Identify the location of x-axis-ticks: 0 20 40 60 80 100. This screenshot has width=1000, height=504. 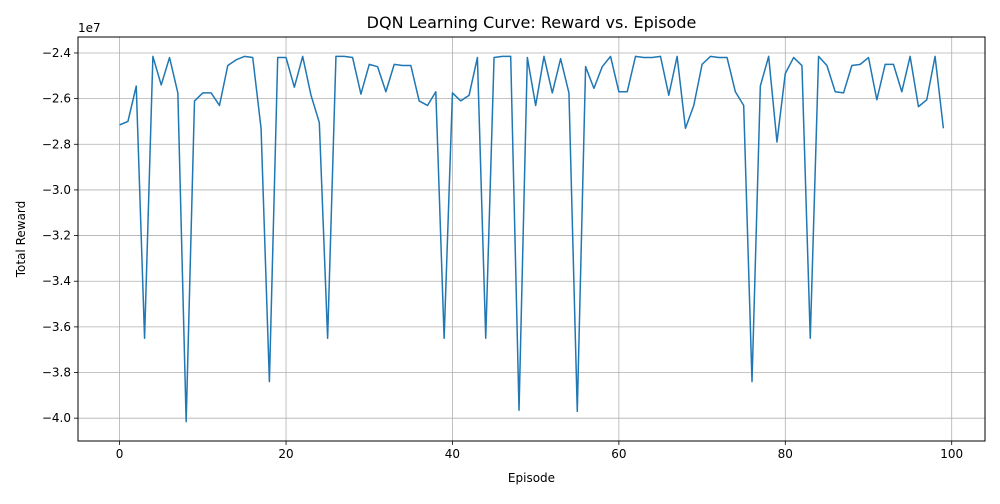
(539, 451).